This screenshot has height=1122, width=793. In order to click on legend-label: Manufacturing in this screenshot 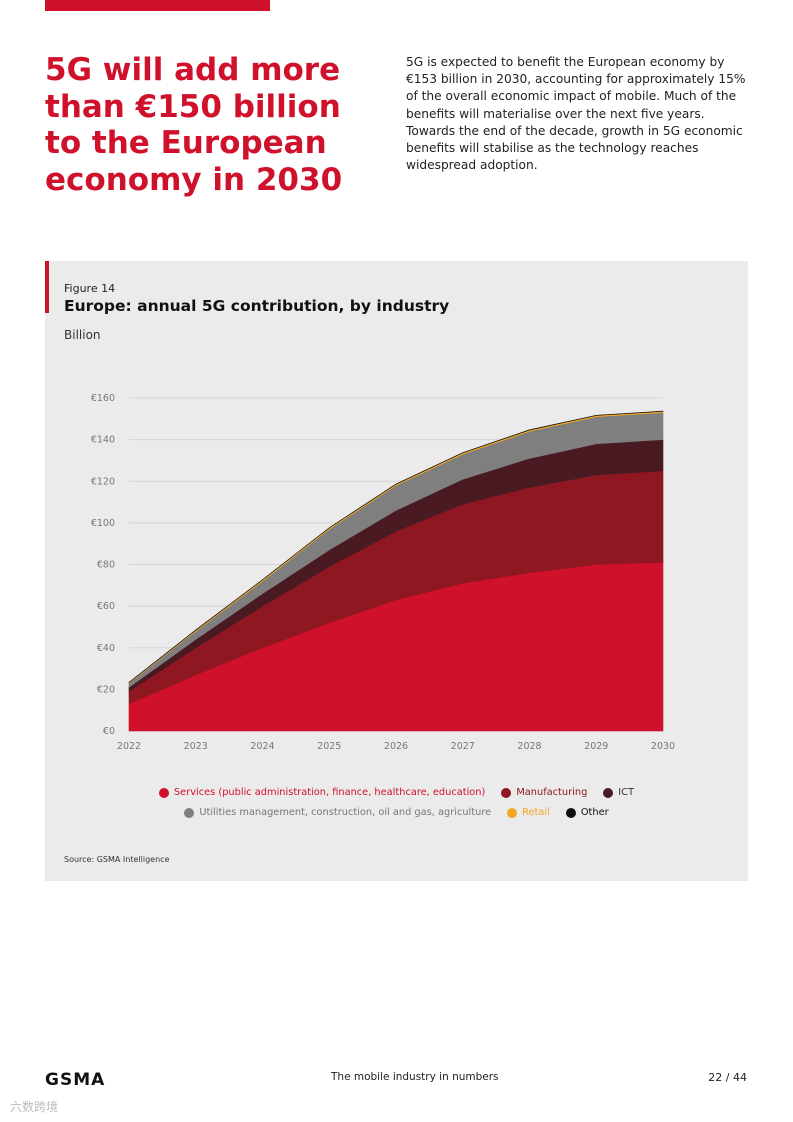, I will do `click(552, 792)`.